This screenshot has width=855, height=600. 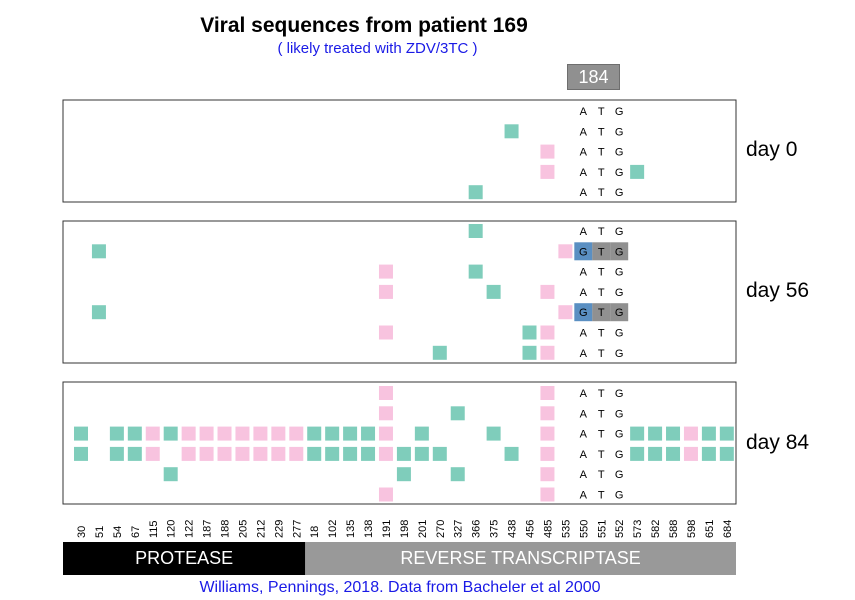 What do you see at coordinates (772, 149) in the screenshot?
I see `panel-label-day-0: day 0` at bounding box center [772, 149].